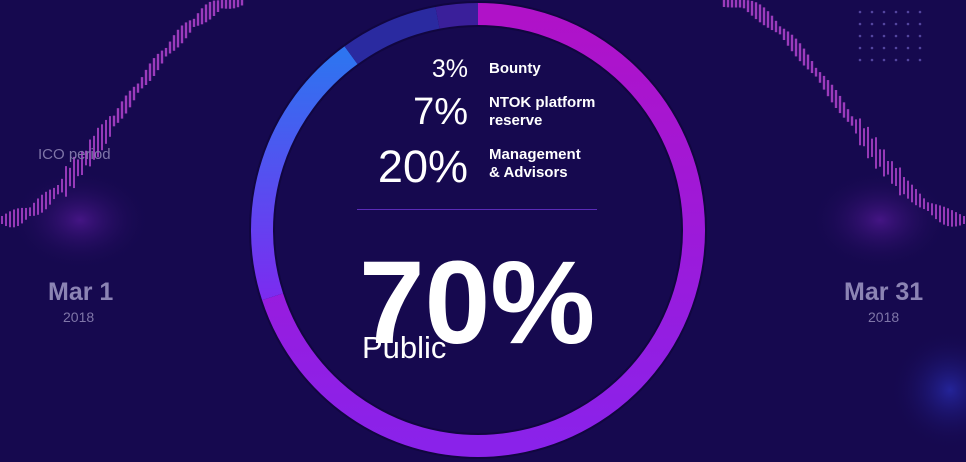  Describe the element at coordinates (457, 16) in the screenshot. I see `slice-bounty` at that location.